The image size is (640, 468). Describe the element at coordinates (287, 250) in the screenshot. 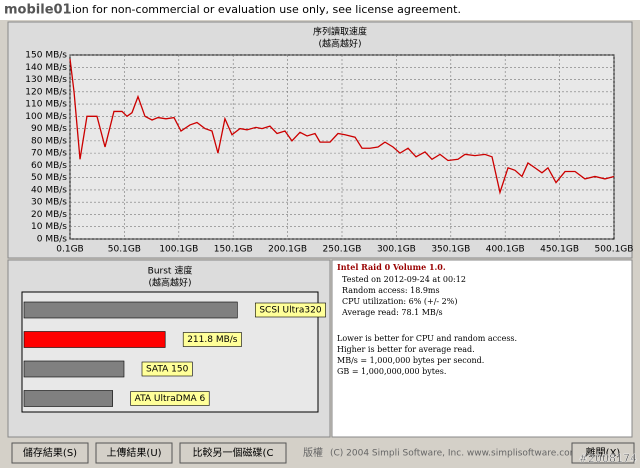

I see `x-tick-label: 200.1GB` at that location.